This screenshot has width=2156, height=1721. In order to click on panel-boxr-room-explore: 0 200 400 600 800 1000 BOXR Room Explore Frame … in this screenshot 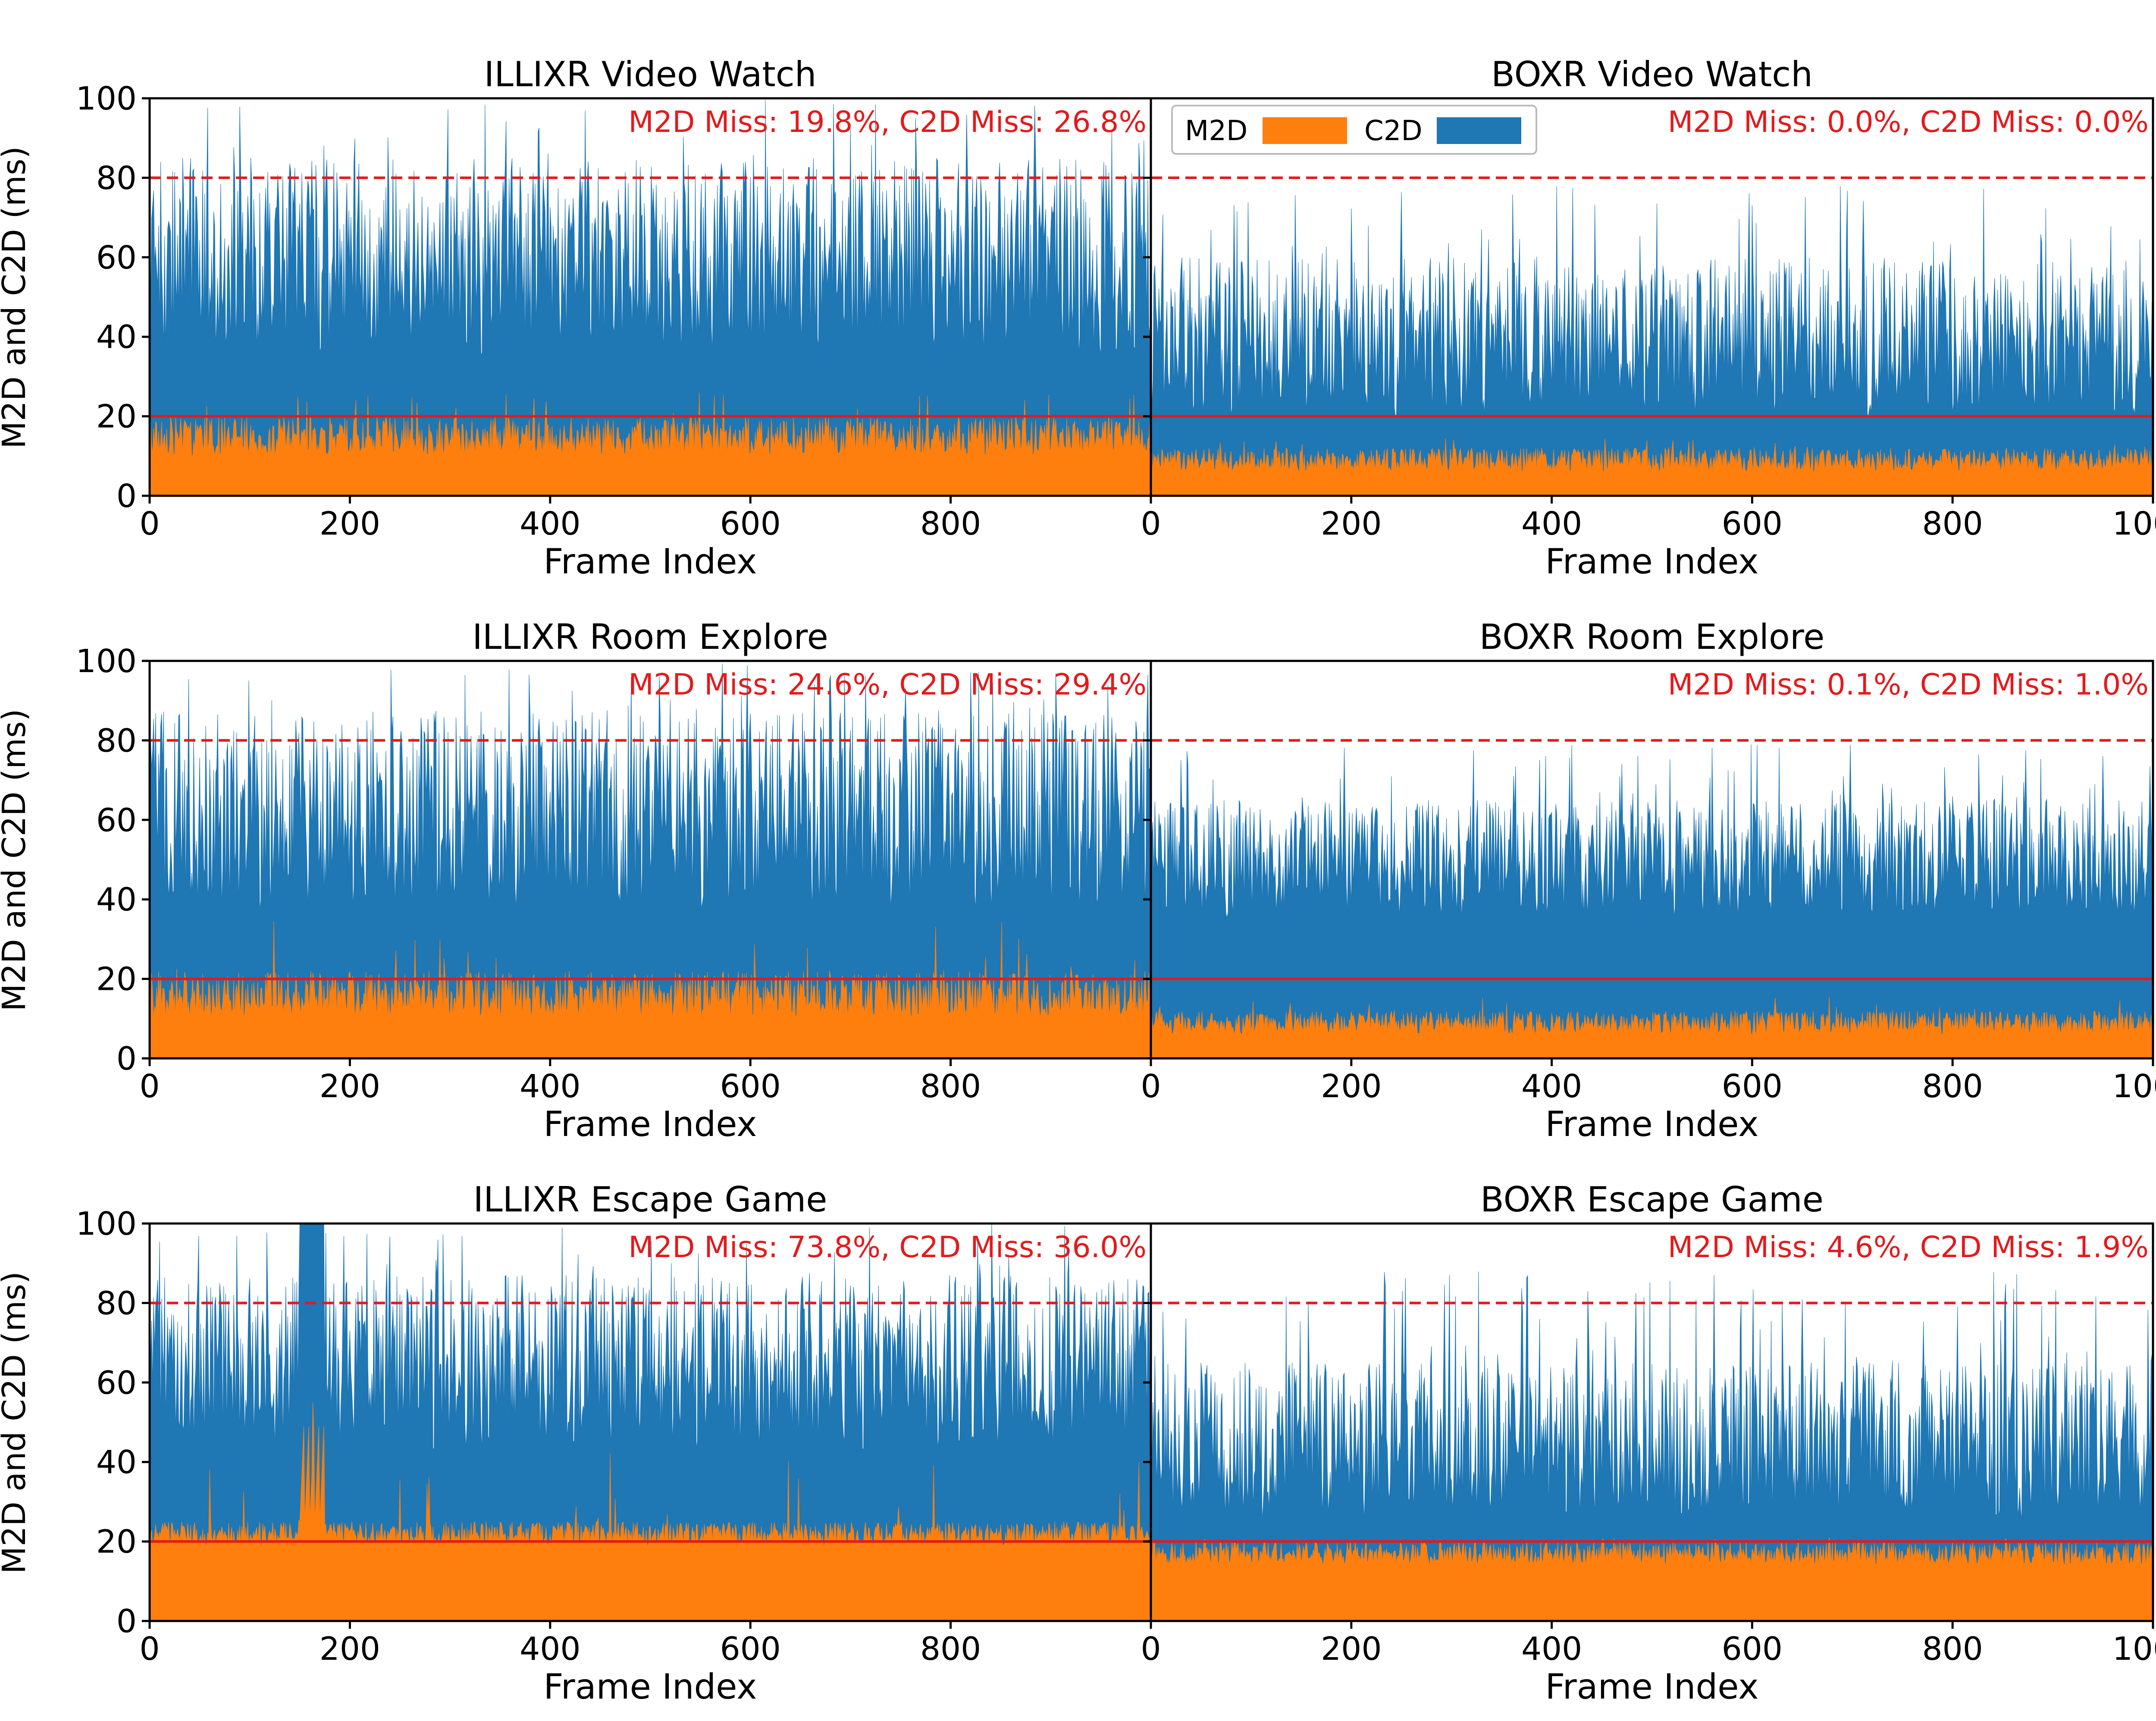, I will do `click(1648, 880)`.